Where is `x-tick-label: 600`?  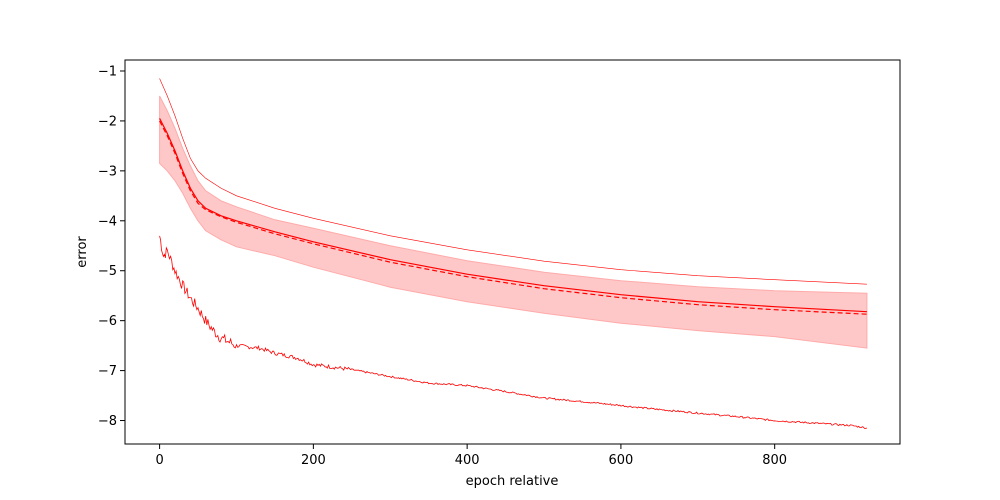
x-tick-label: 600 is located at coordinates (620, 460).